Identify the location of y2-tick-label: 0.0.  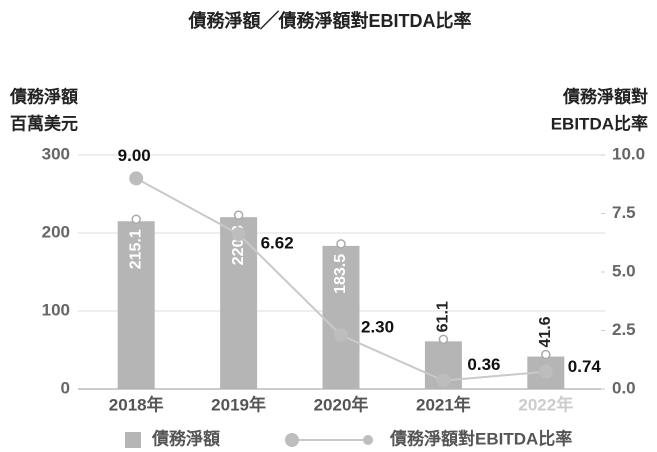
(624, 387).